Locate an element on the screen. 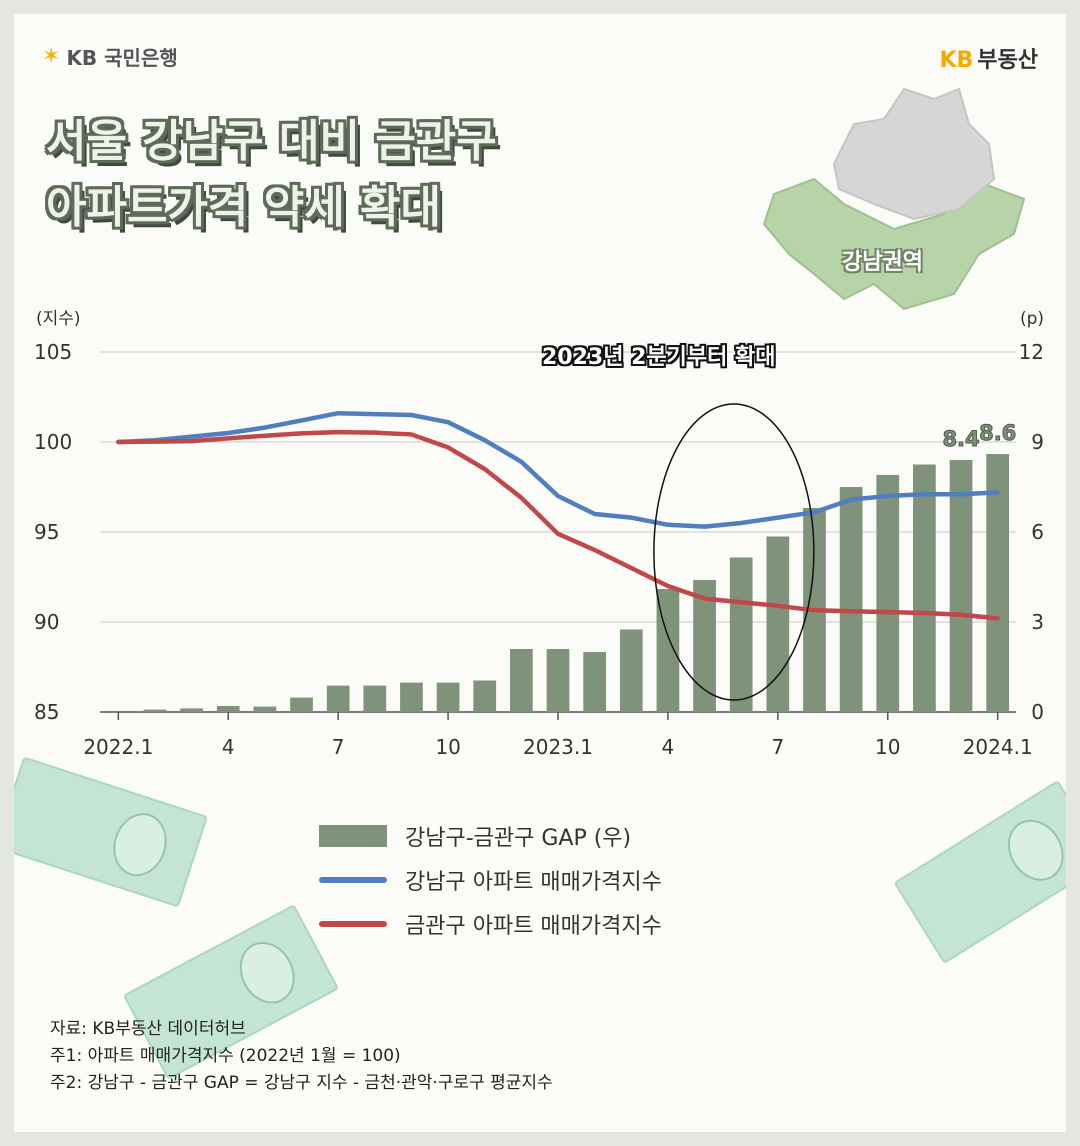  kb-mark: KB is located at coordinates (956, 60).